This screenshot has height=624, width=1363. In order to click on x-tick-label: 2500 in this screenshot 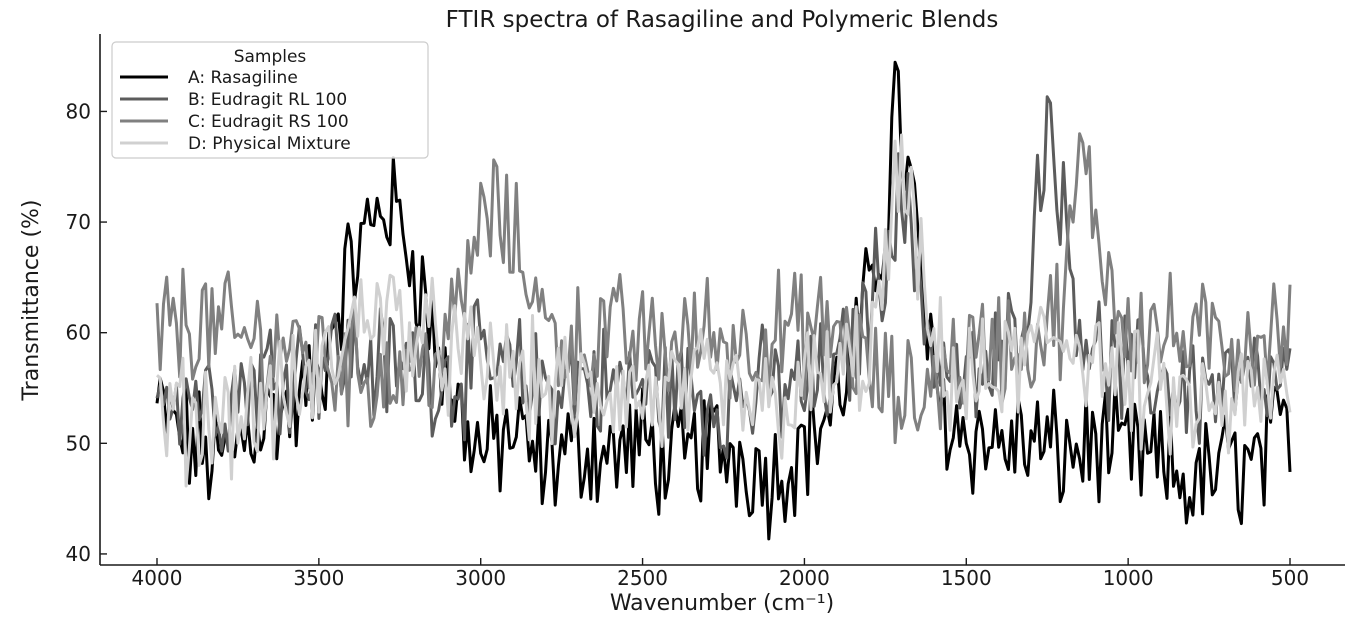, I will do `click(642, 578)`.